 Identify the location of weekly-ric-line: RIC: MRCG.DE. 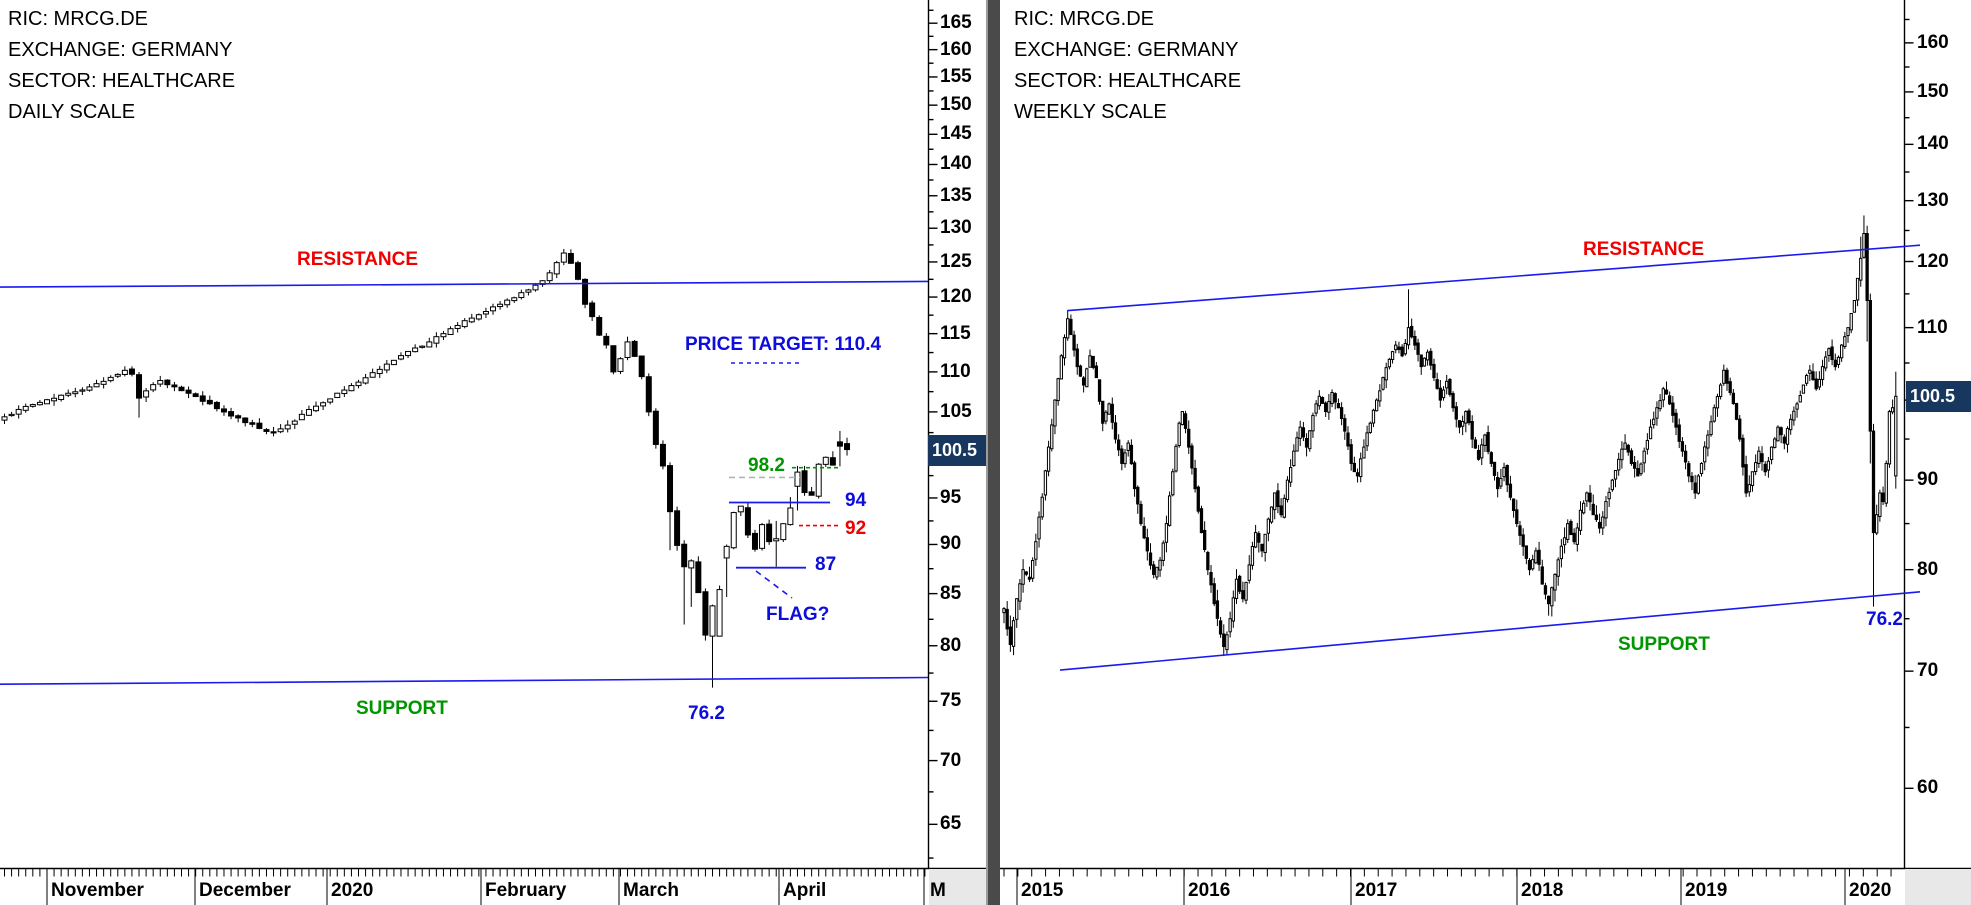
(1084, 19).